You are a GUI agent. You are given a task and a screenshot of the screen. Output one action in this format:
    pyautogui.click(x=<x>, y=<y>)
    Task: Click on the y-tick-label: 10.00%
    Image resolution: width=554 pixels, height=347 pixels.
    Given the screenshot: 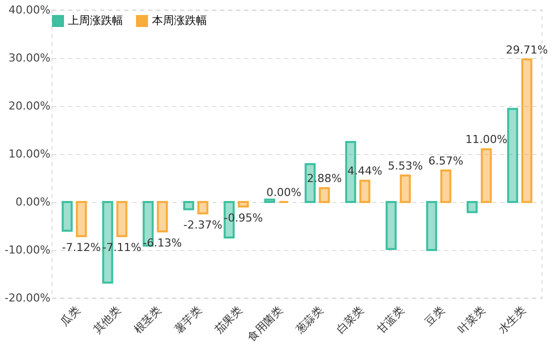 What is the action you would take?
    pyautogui.click(x=29, y=154)
    